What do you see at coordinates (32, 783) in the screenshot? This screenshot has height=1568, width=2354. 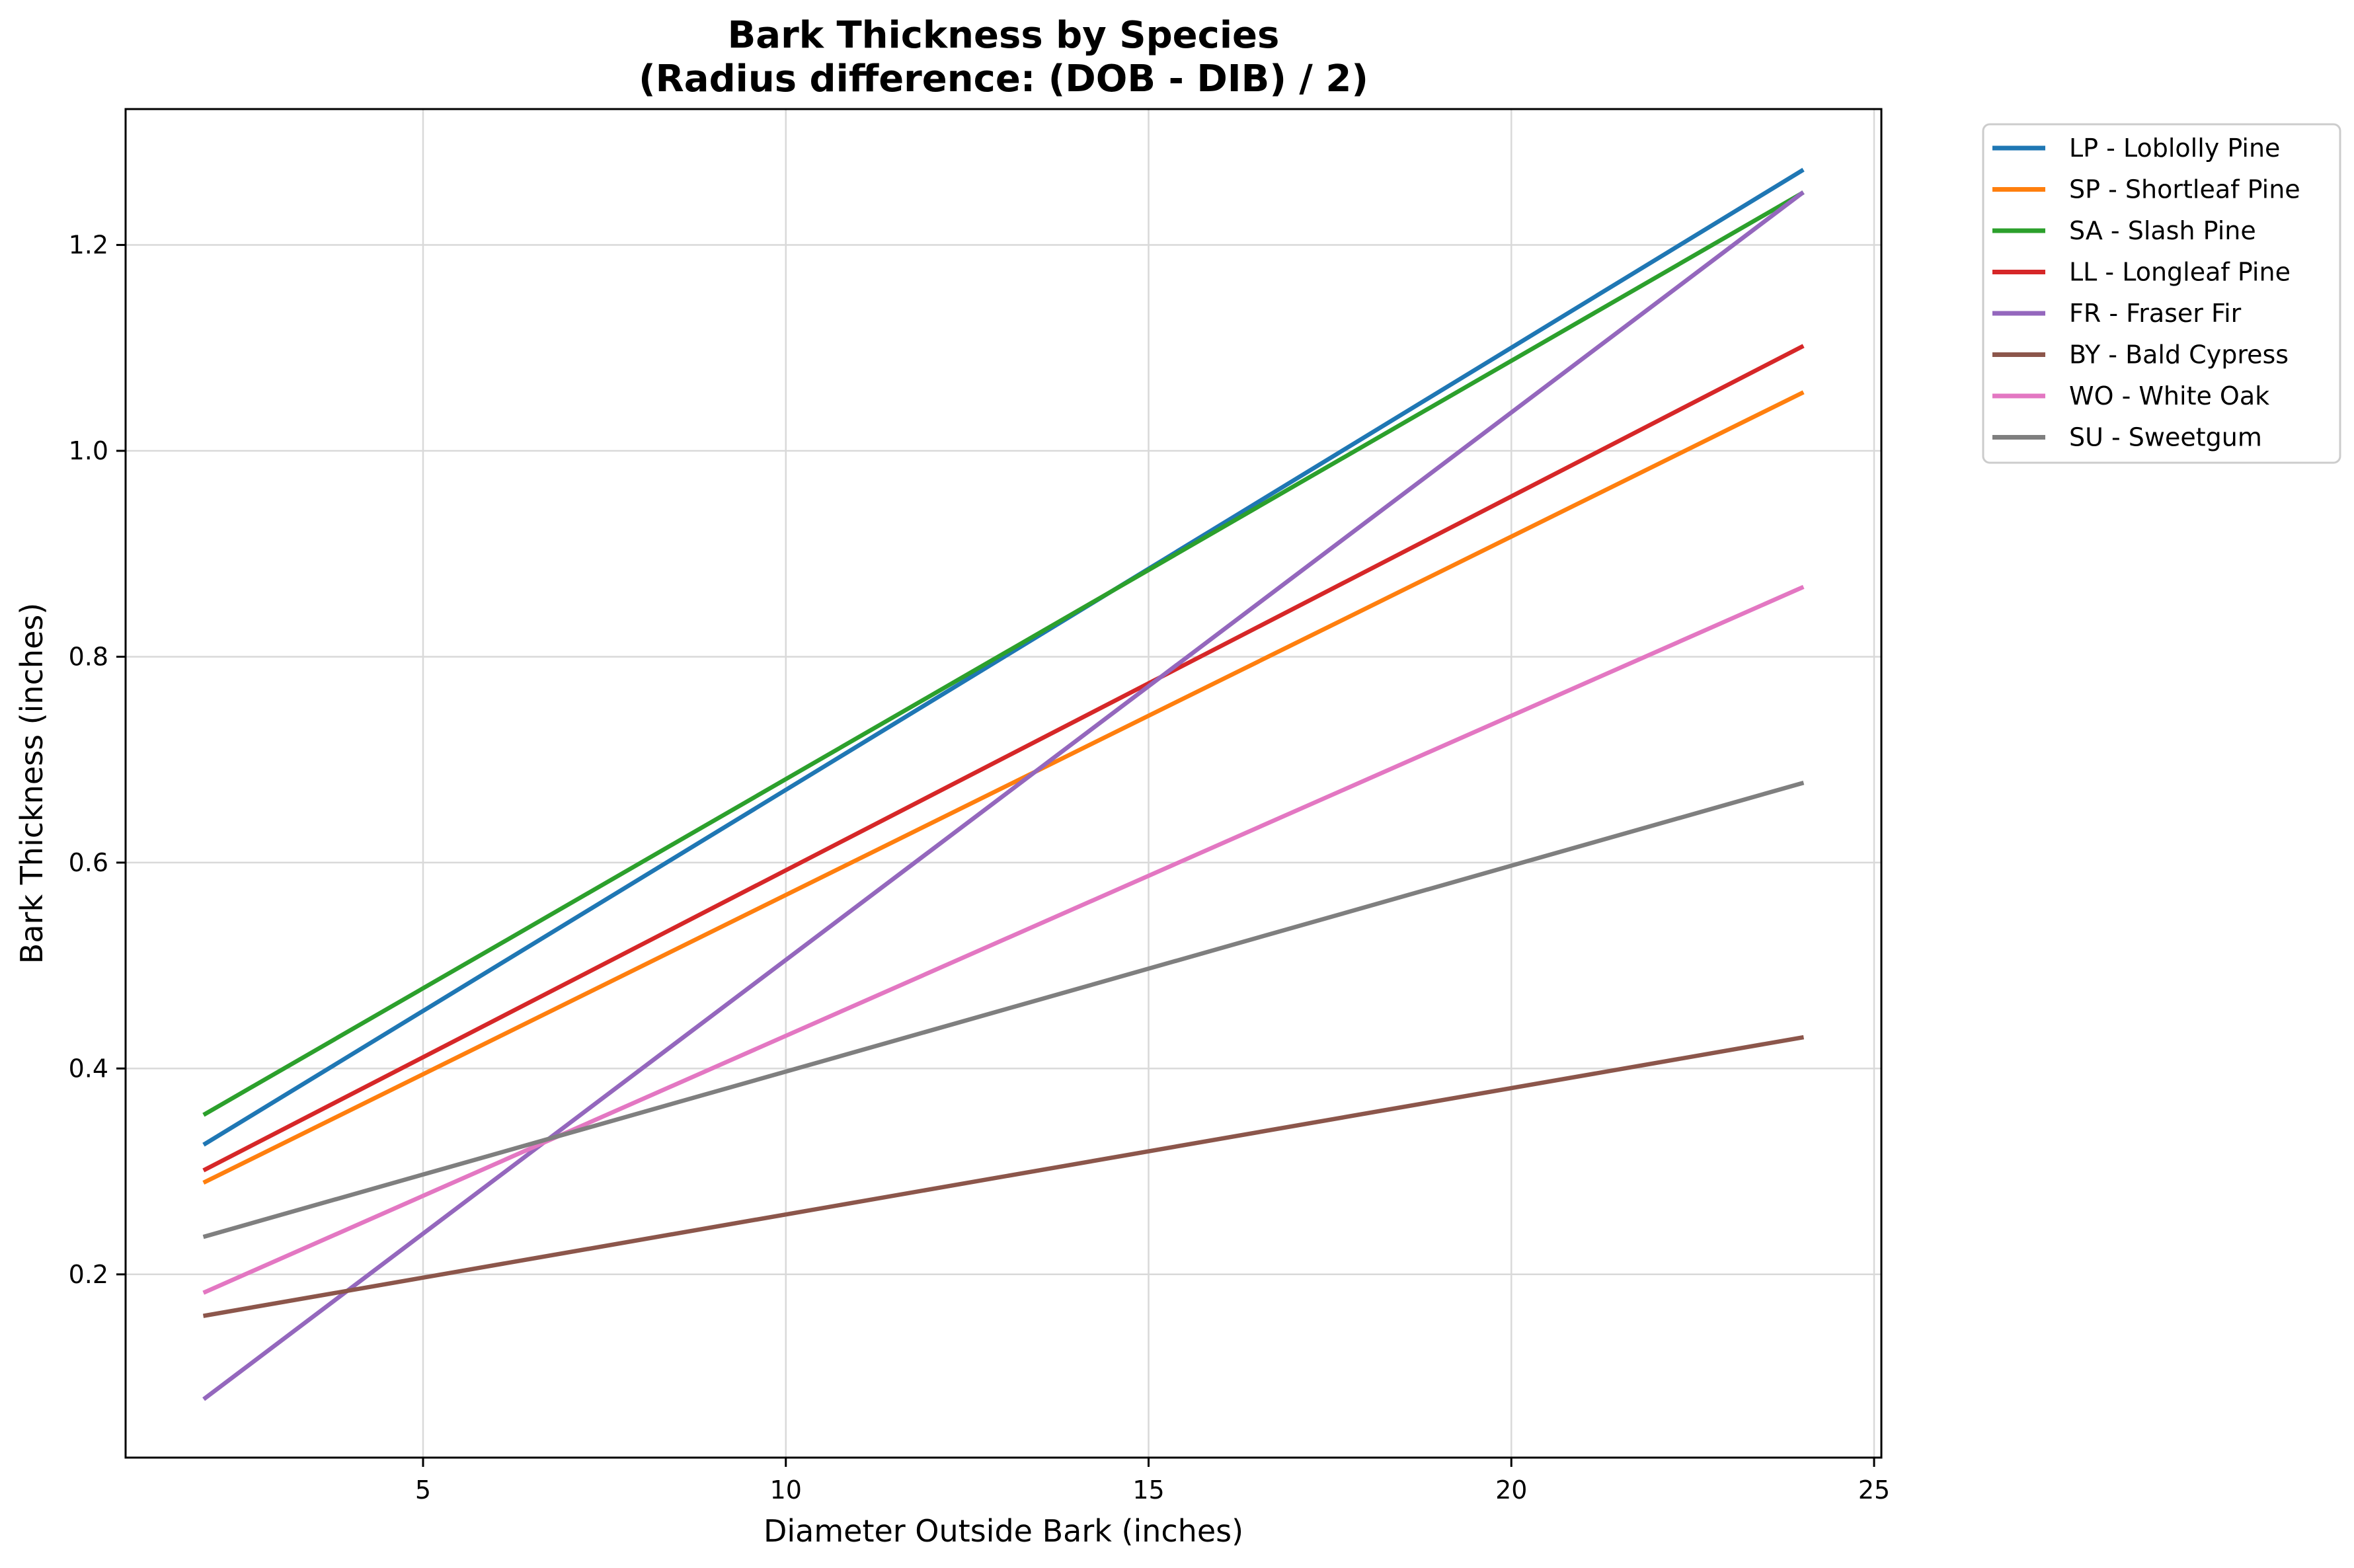 I see `y-axis-label: Bark Thickness (inches)` at bounding box center [32, 783].